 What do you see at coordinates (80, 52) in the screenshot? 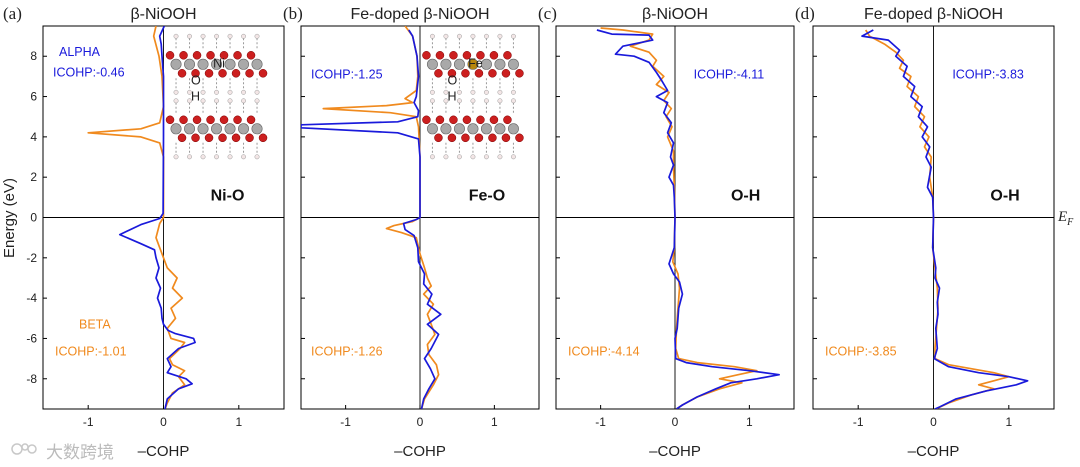
I see `legend-alpha-label: ALPHA` at bounding box center [80, 52].